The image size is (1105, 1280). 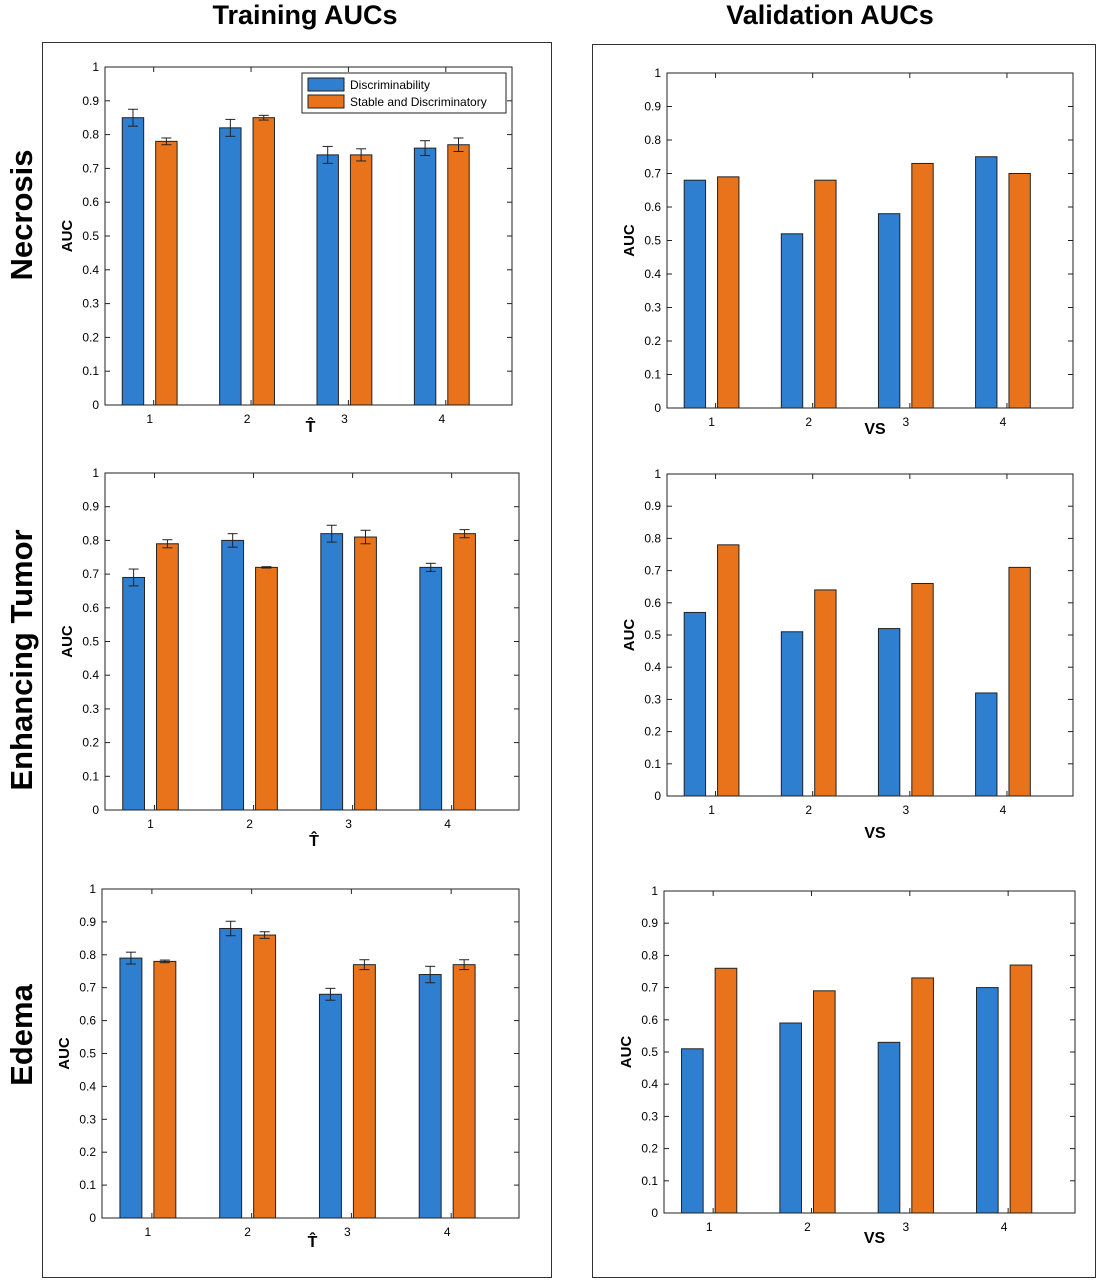 I want to click on chart-train-enhancing: 0 0.1 0.2 0.3 0.4 0.5 0.6 0.7 0.8 0.9 1 AUC 1 2 3 4 T̂, so click(x=289, y=658).